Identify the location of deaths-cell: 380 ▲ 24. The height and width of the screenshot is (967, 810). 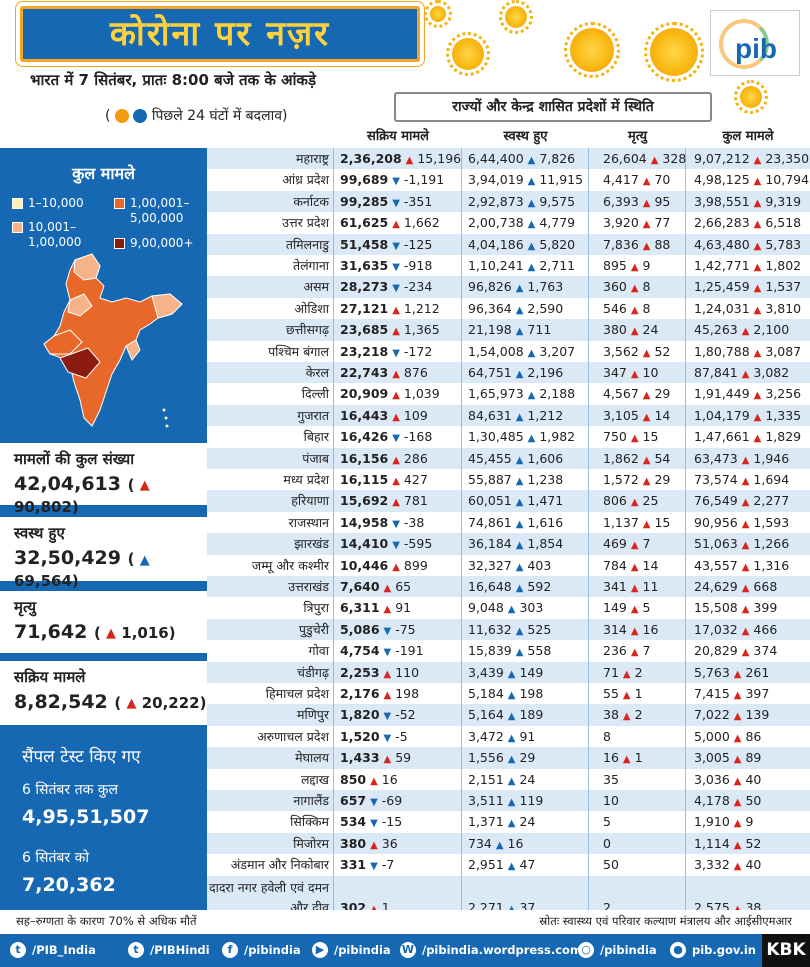
(637, 330).